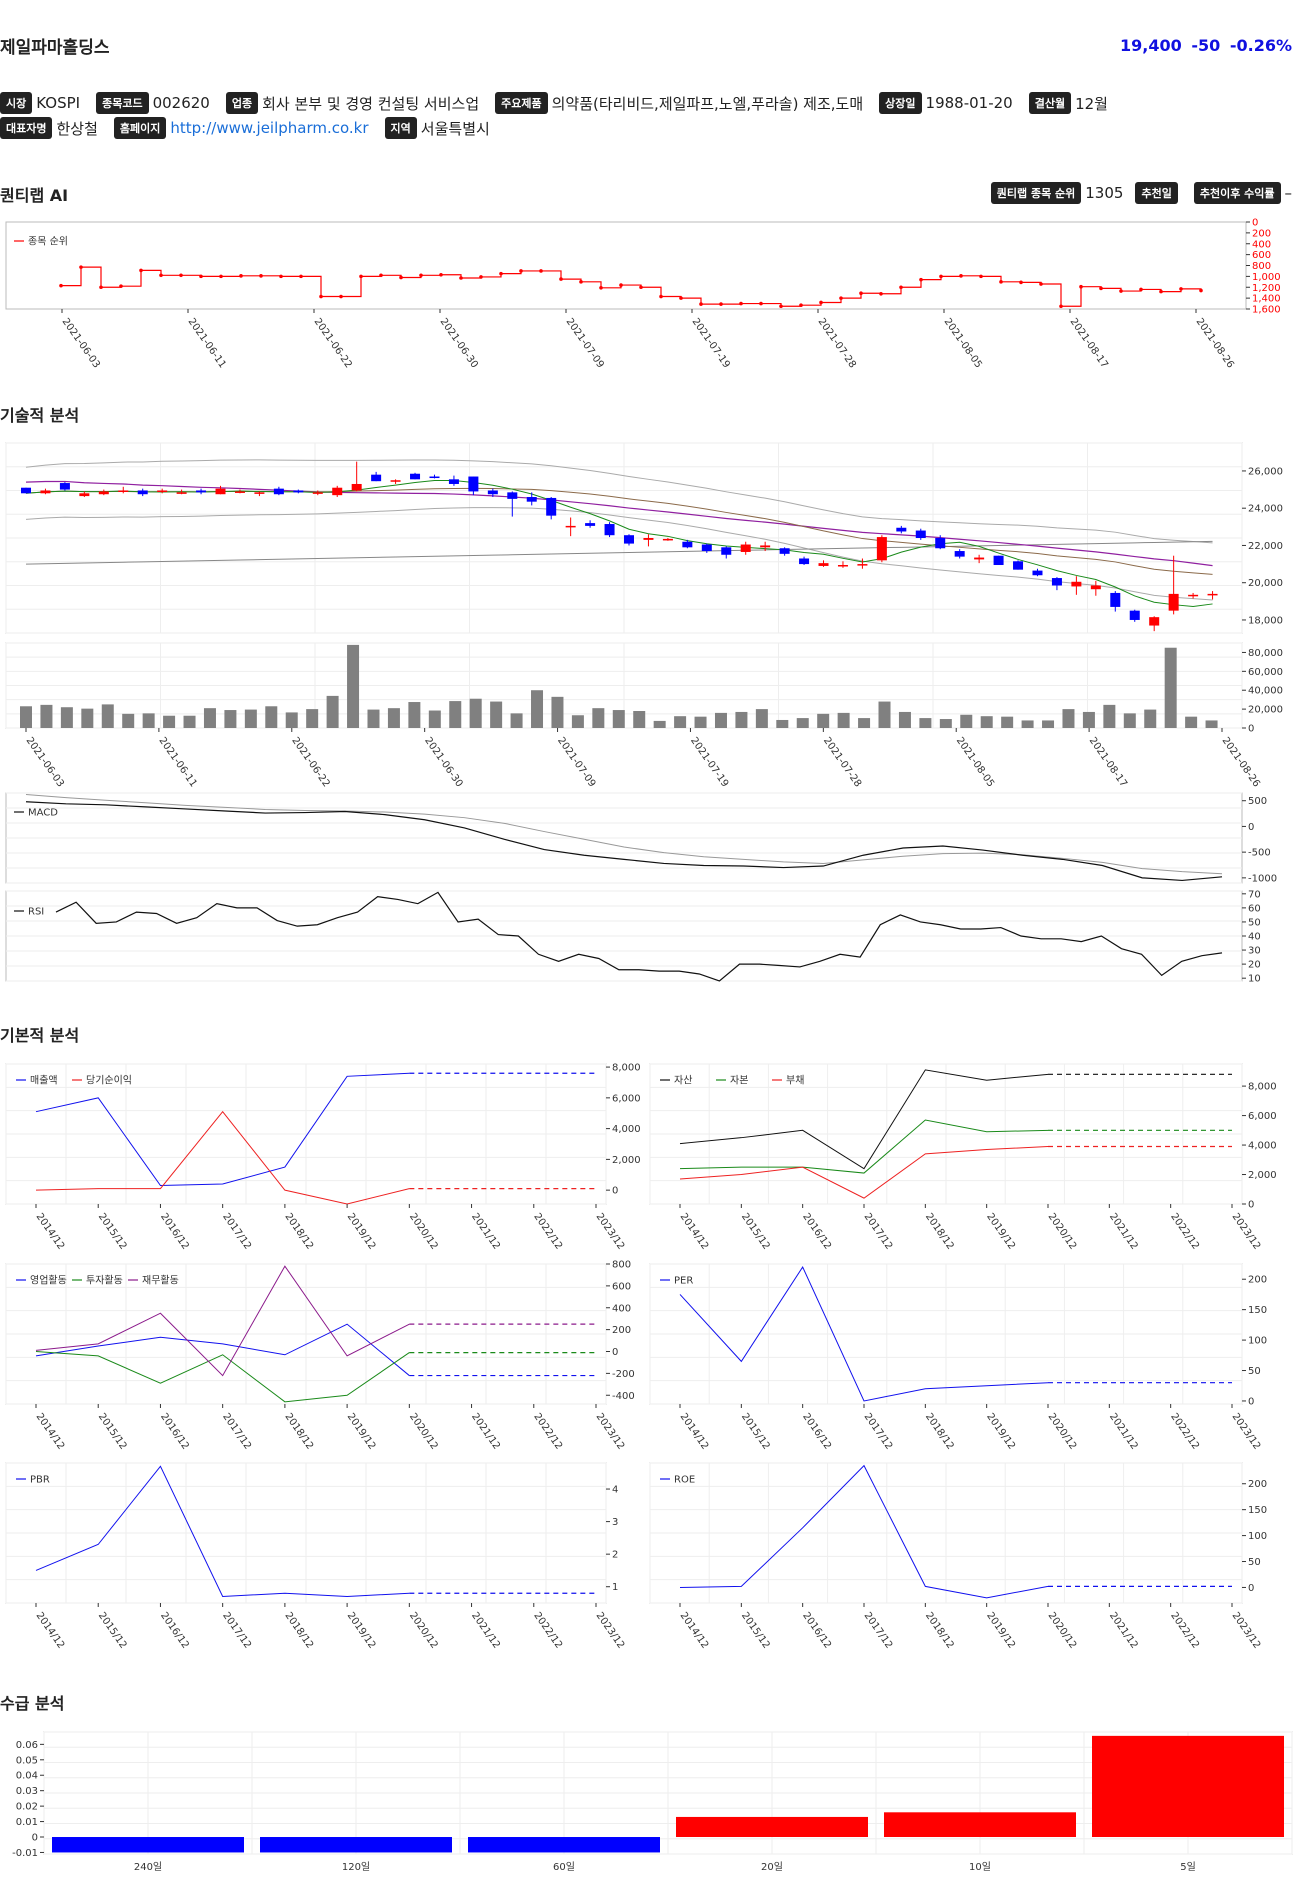 The width and height of the screenshot is (1296, 1893). What do you see at coordinates (222, 1531) in the screenshot?
I see `pbr-chart-series-line` at bounding box center [222, 1531].